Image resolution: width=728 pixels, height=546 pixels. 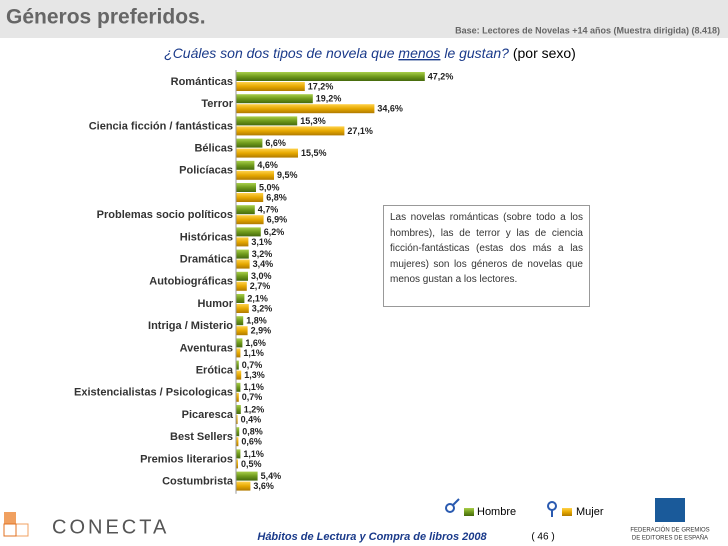 What do you see at coordinates (202, 82) in the screenshot?
I see `category-label: Románticas` at bounding box center [202, 82].